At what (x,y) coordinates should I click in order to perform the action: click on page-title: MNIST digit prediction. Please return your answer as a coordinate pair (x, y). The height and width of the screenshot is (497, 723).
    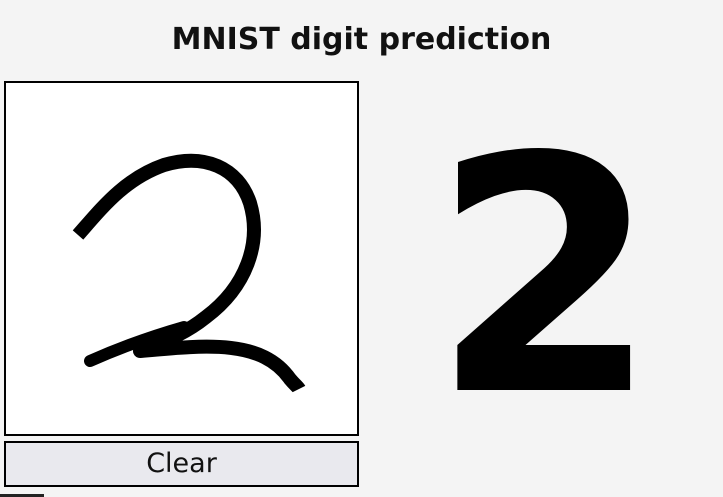
    Looking at the image, I should click on (361, 39).